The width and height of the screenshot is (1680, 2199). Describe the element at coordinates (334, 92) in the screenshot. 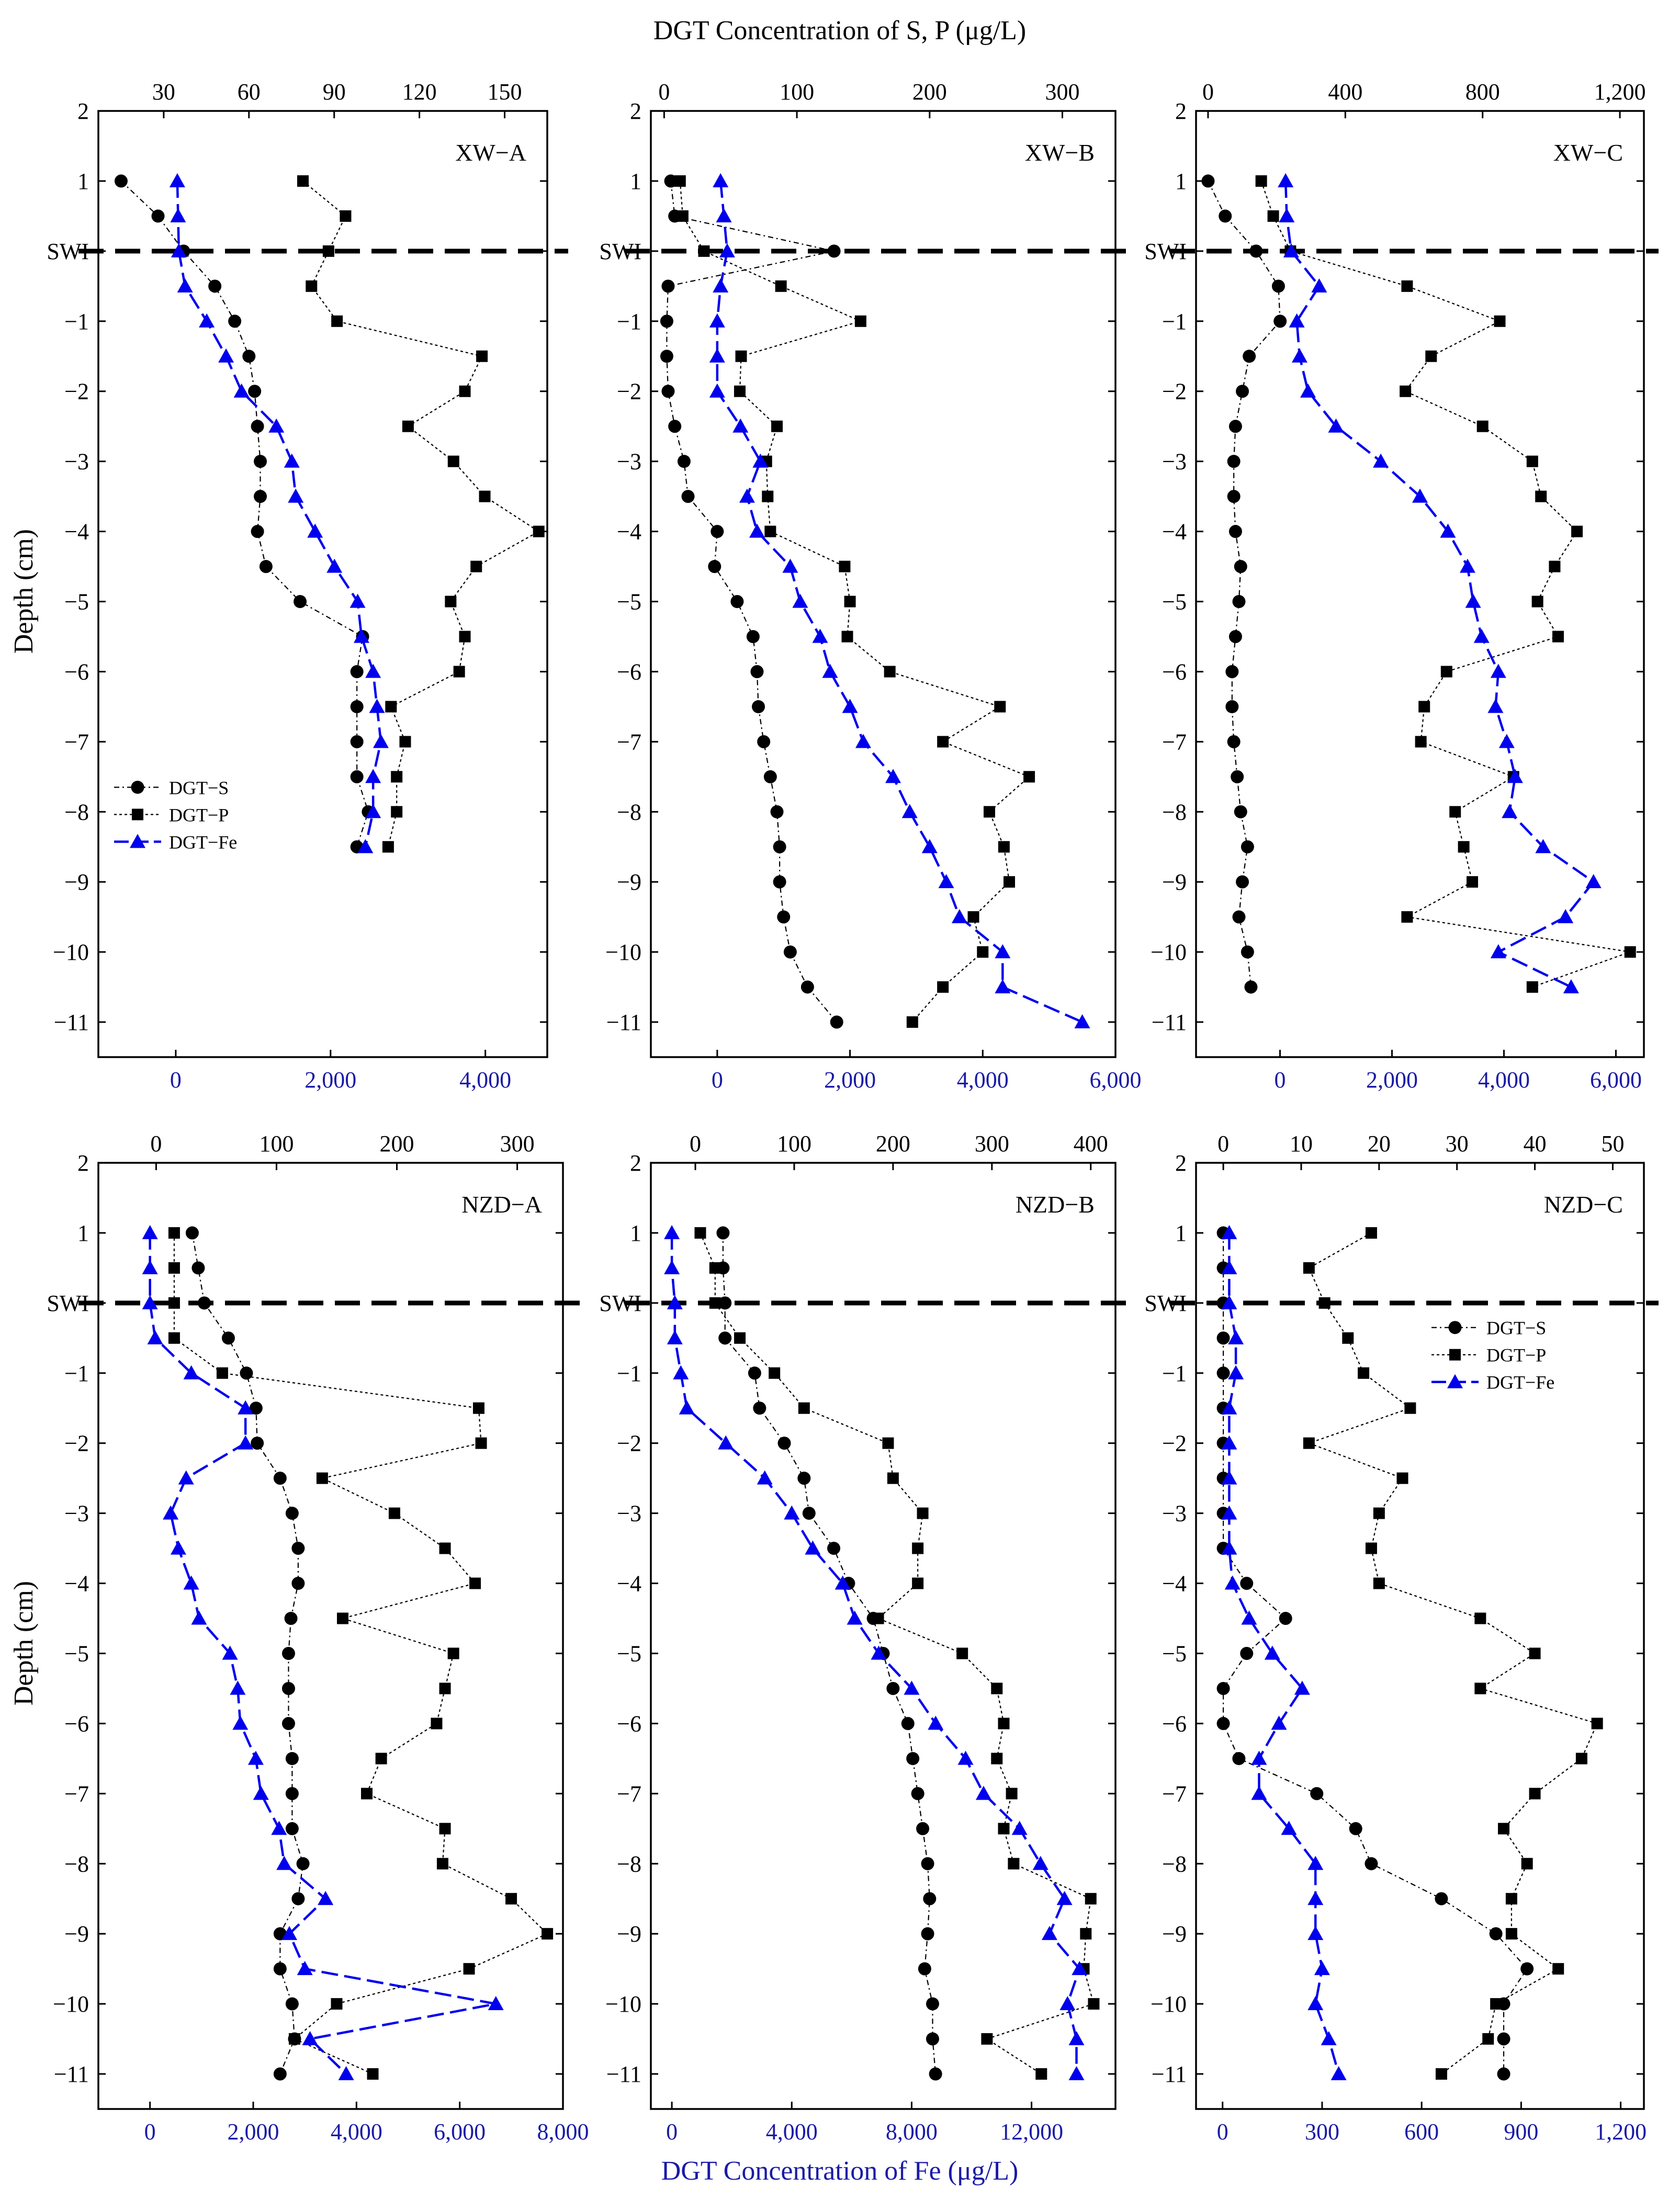

I see `top-tick-label: 90` at that location.